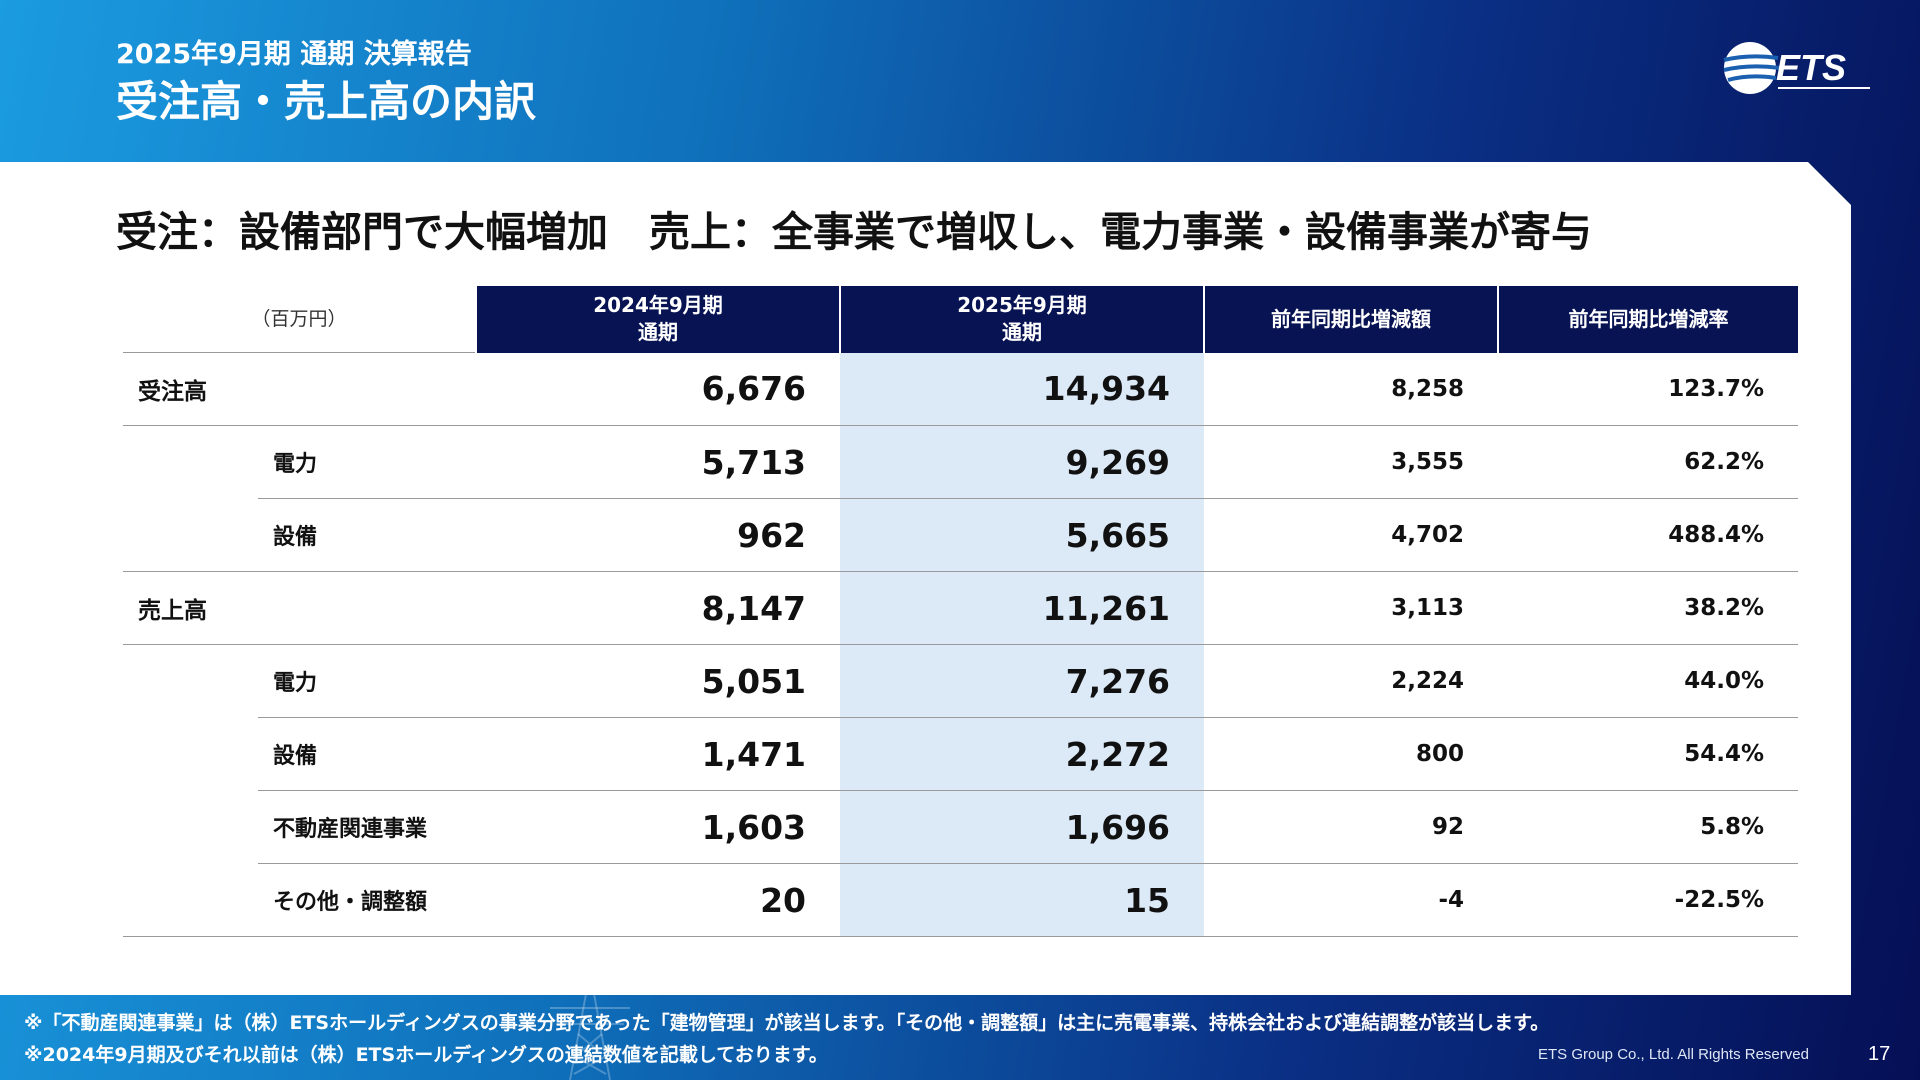  Describe the element at coordinates (1351, 535) in the screenshot. I see `diff-value: 4,702` at that location.